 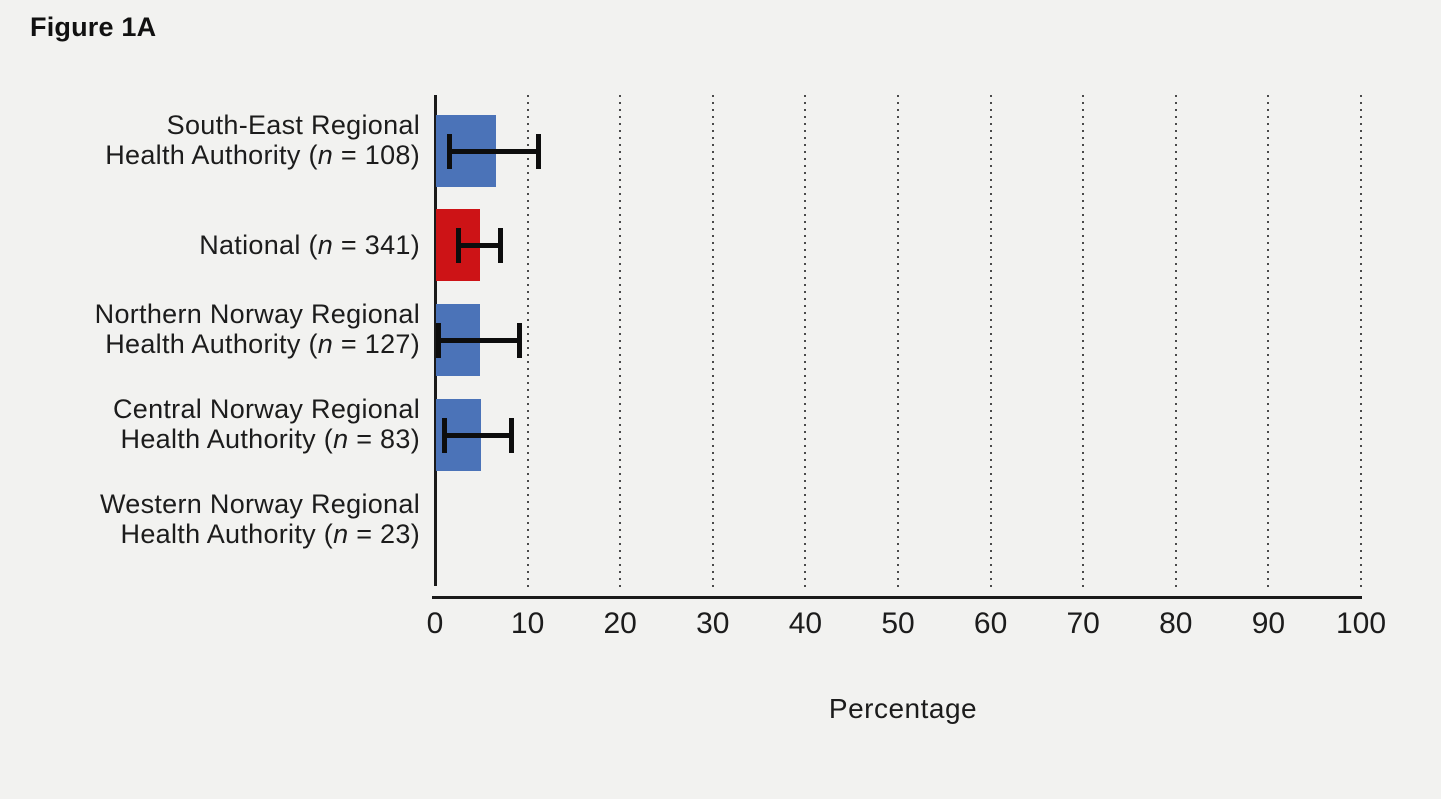 What do you see at coordinates (898, 623) in the screenshot?
I see `x-tick-label-50: 50` at bounding box center [898, 623].